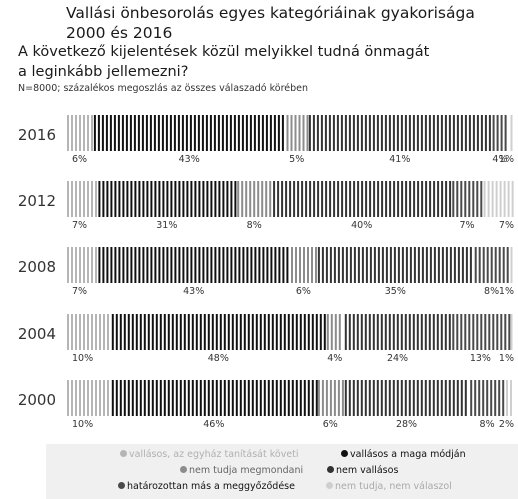  I want to click on legend-item-egyhaz: vallásos, az egyház tanítását követi, so click(209, 455).